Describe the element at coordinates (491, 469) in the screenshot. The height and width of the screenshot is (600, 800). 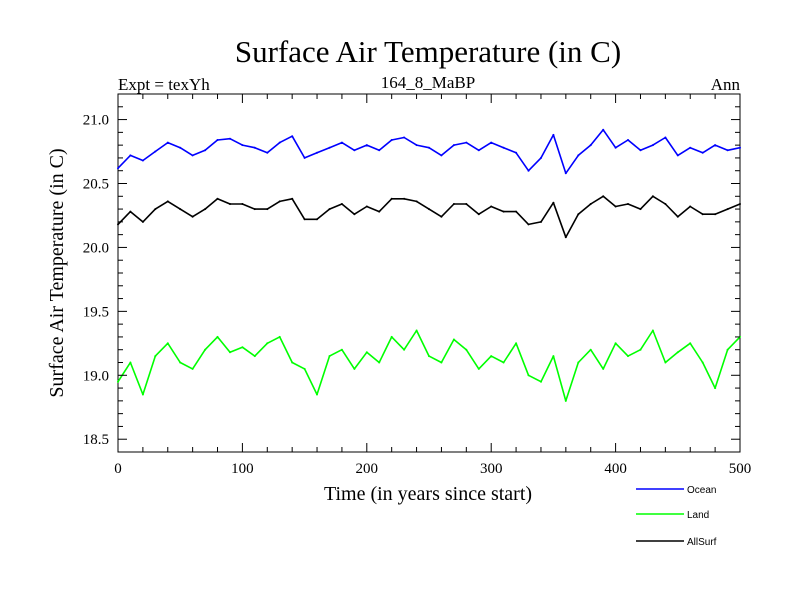
I see `x-tick-label: 300` at that location.